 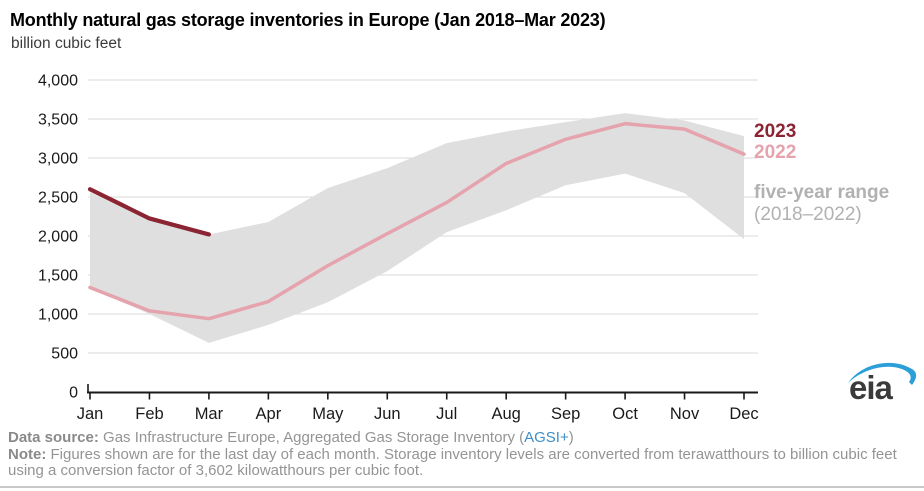 I want to click on y-tick-label: 0, so click(x=73, y=393).